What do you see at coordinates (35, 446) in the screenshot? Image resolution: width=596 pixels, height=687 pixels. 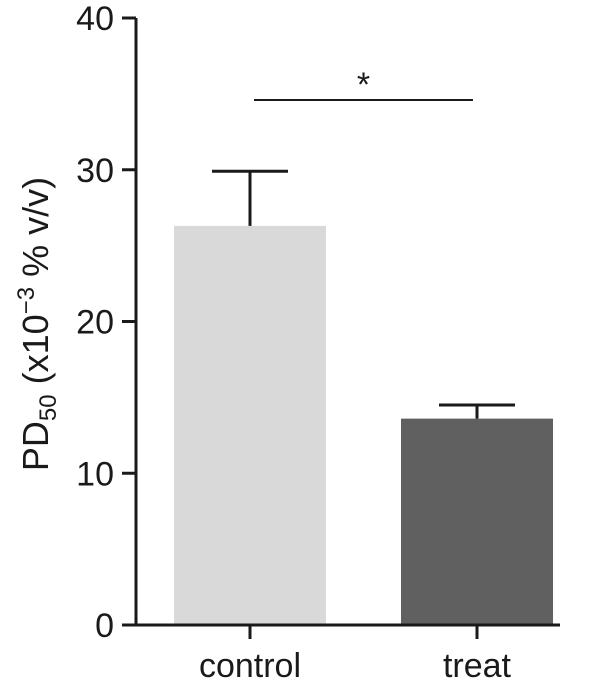 I see `y-axis-label-prefix: PD` at bounding box center [35, 446].